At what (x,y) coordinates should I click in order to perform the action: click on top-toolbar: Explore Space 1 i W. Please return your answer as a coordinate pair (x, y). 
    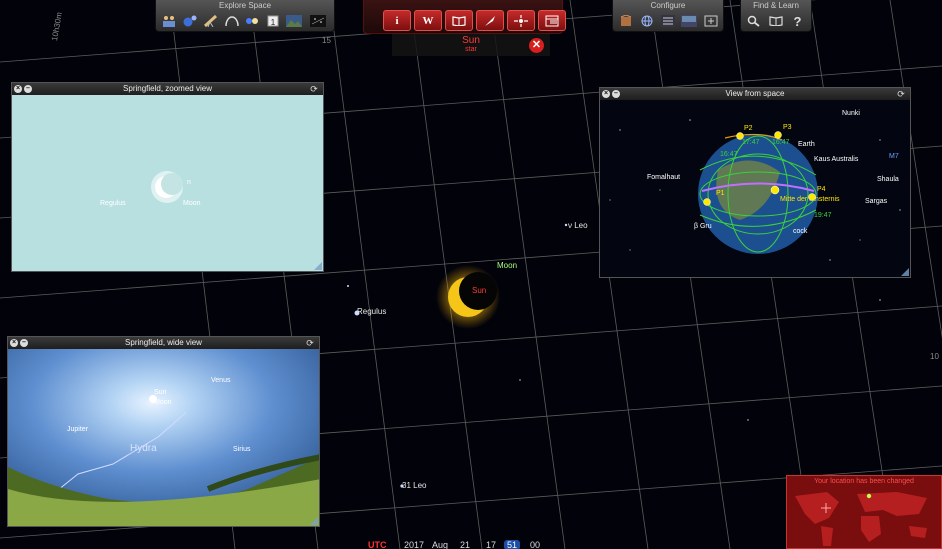
    Looking at the image, I should click on (471, 17).